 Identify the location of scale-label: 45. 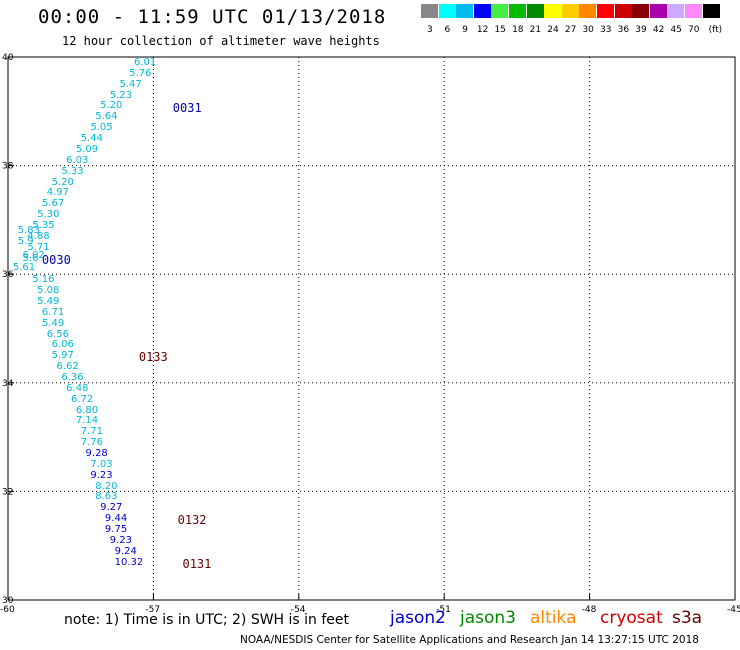
(676, 30).